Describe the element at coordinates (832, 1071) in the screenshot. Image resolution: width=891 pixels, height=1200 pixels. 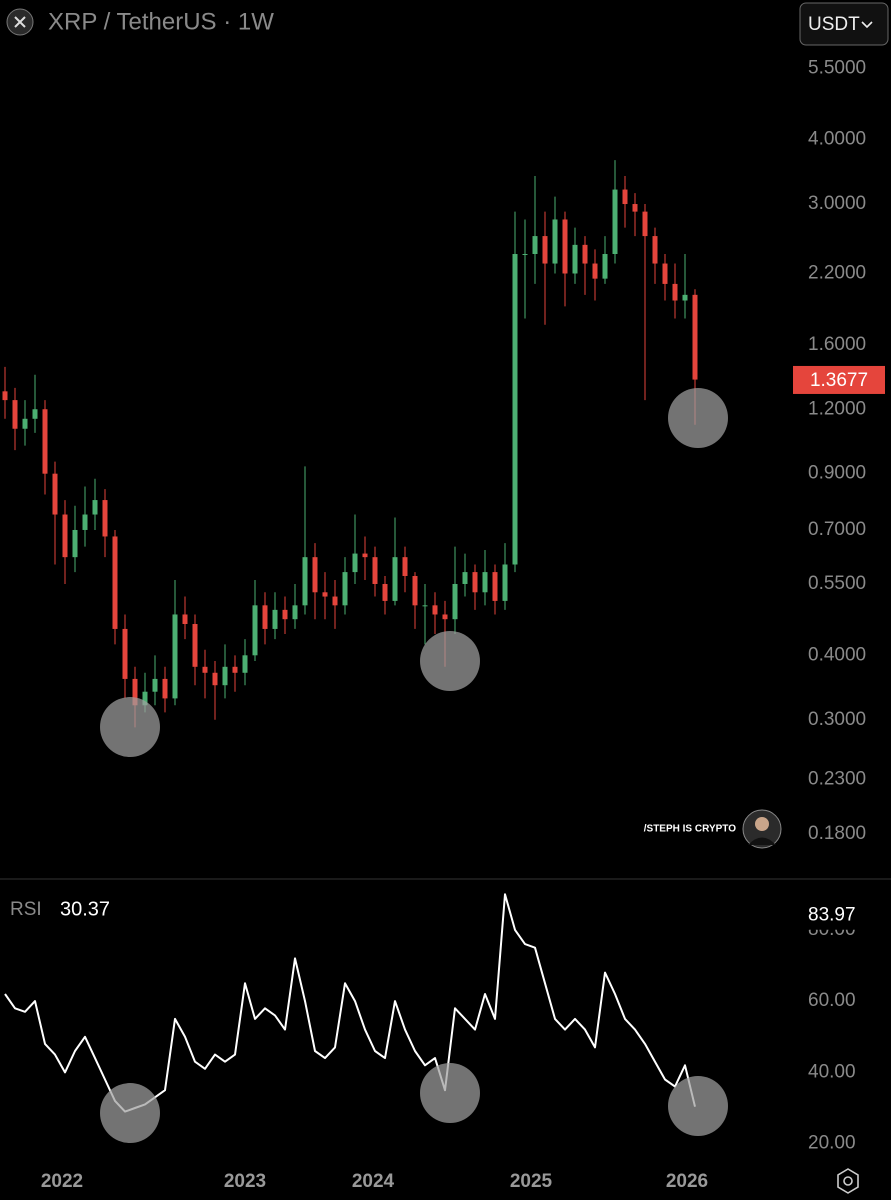
I see `y-tick-label: 40.00` at that location.